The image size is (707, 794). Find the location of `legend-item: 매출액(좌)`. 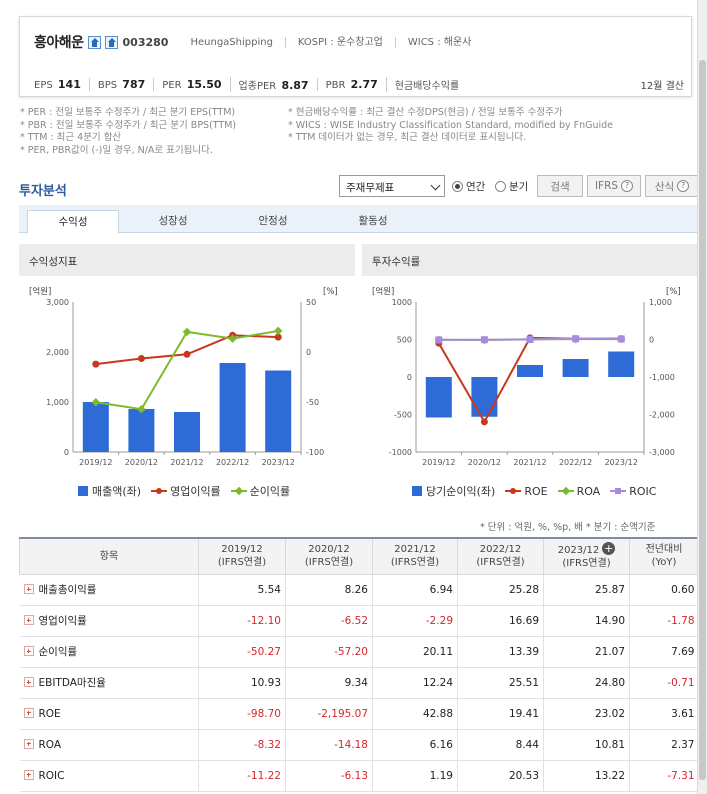

legend-item: 매출액(좌) is located at coordinates (109, 491).